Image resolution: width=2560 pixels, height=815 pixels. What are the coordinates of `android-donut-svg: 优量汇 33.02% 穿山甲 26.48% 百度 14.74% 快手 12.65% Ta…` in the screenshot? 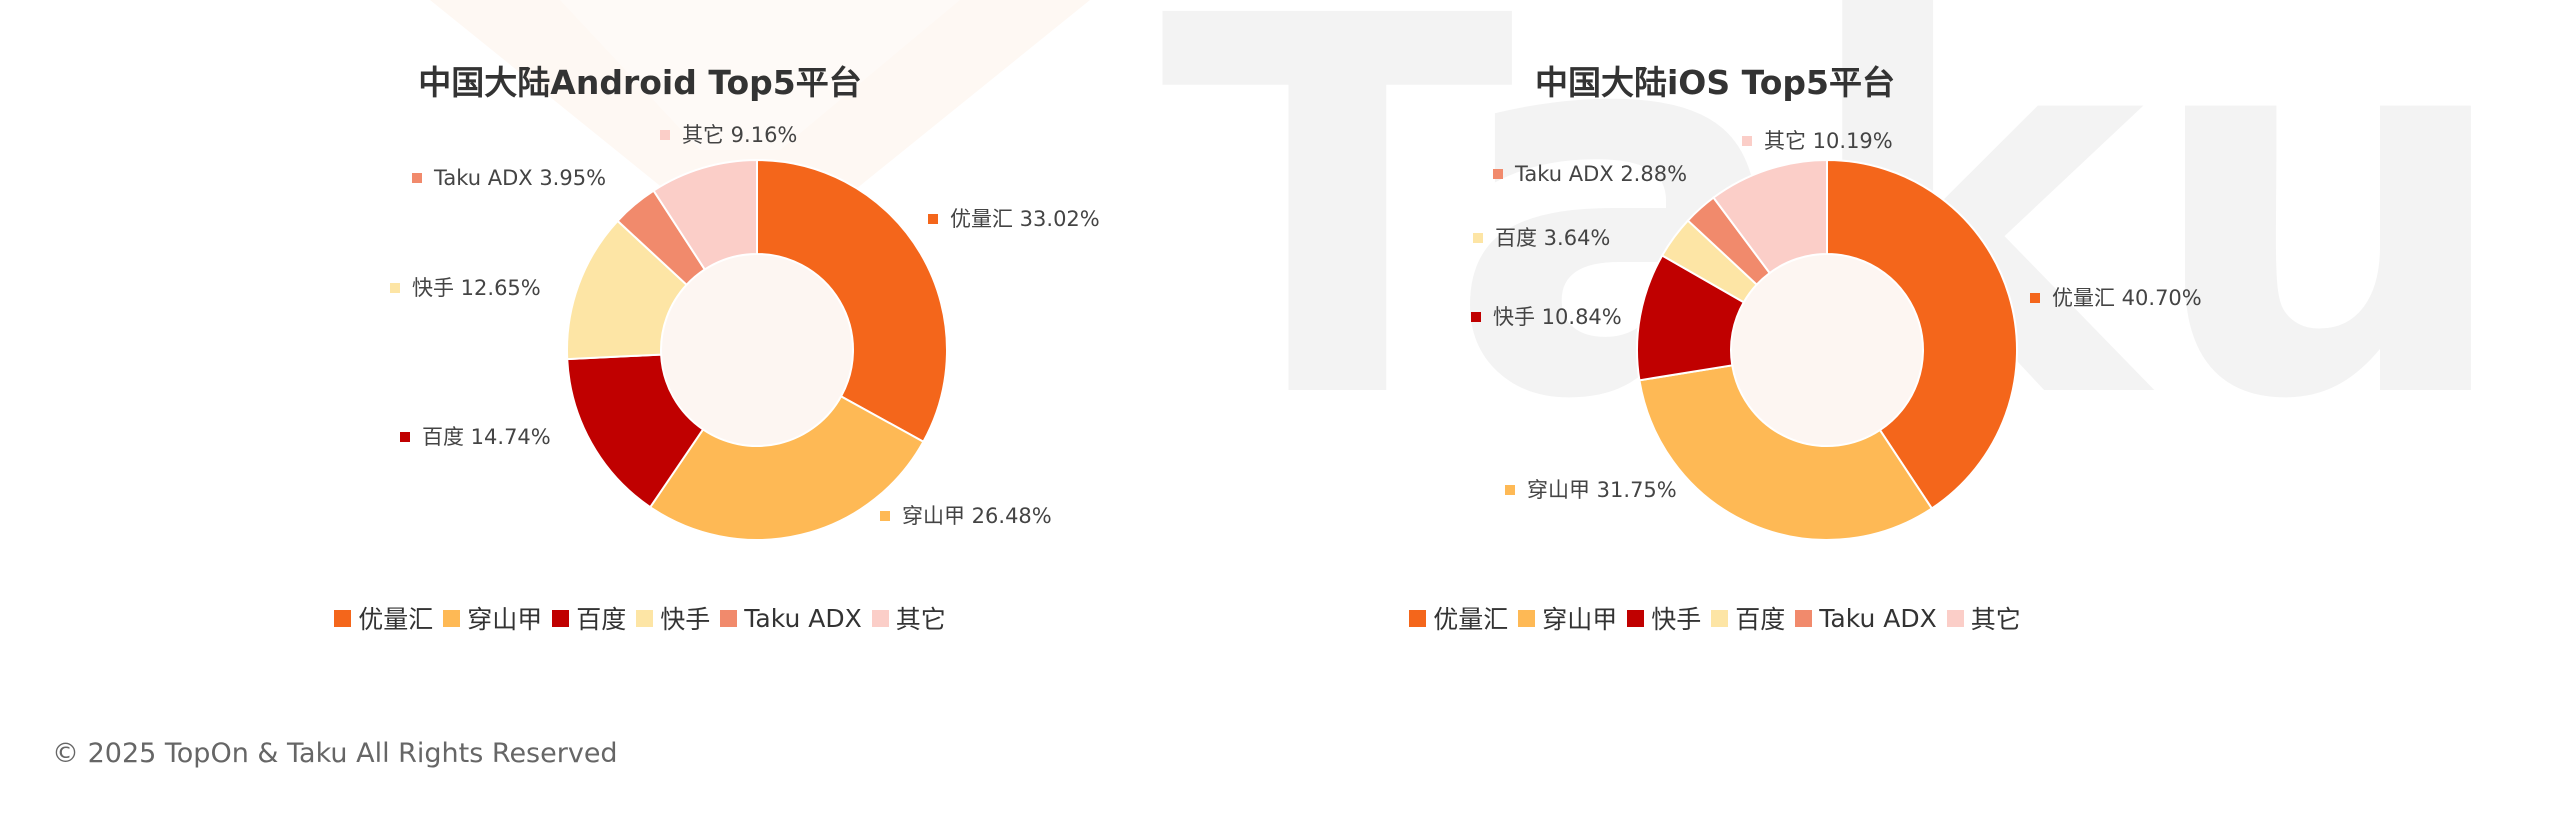 It's located at (745, 332).